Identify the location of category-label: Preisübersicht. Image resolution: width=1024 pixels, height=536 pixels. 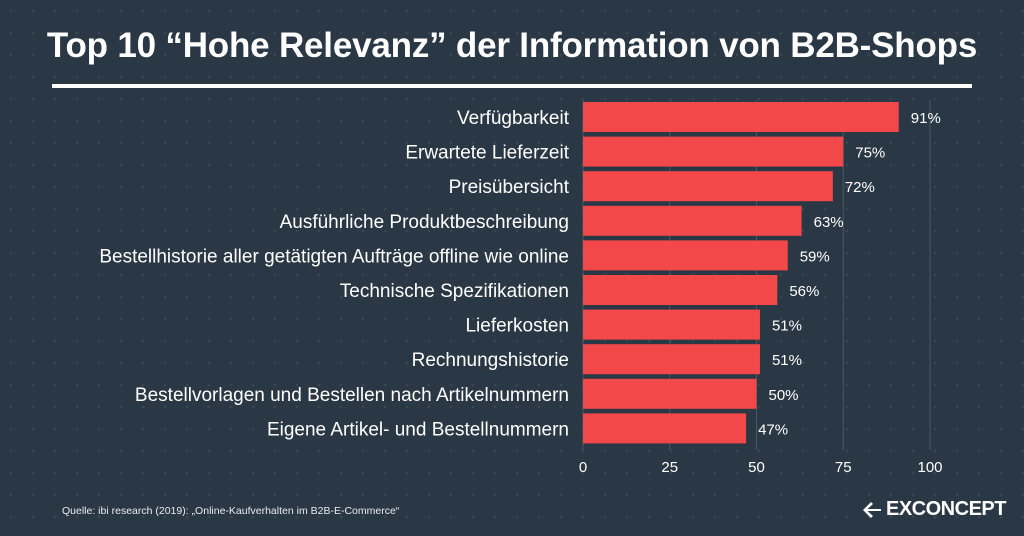
(509, 187).